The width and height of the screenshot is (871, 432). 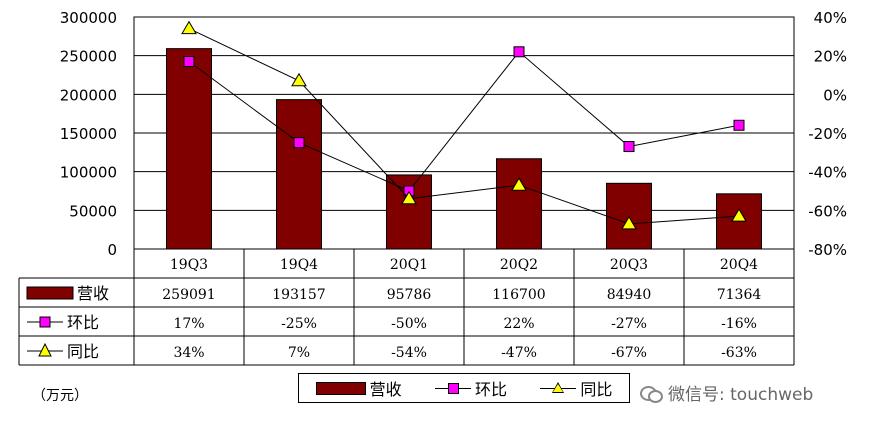 I want to click on y-tick-label: 150000, so click(x=88, y=134).